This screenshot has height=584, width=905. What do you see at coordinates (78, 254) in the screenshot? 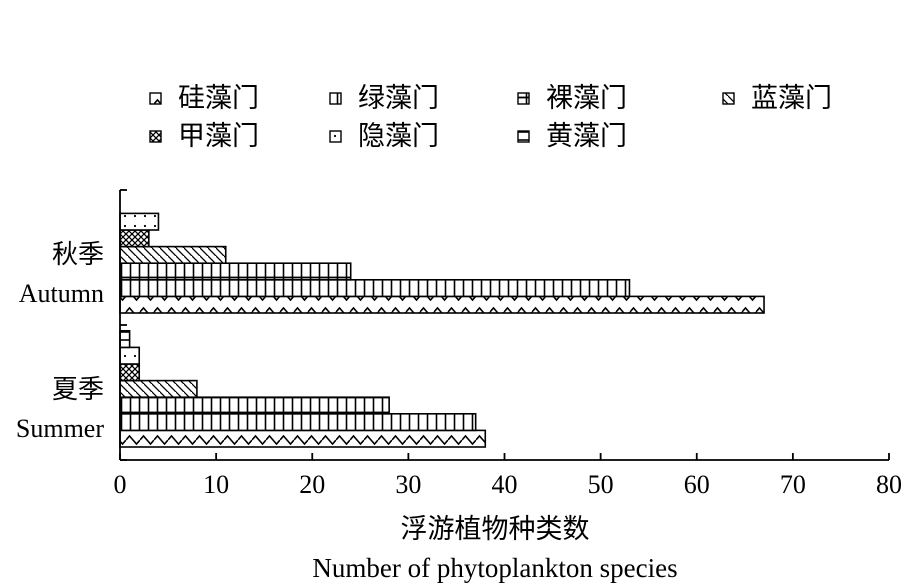
I see `category-label-zh: 秋季` at bounding box center [78, 254].